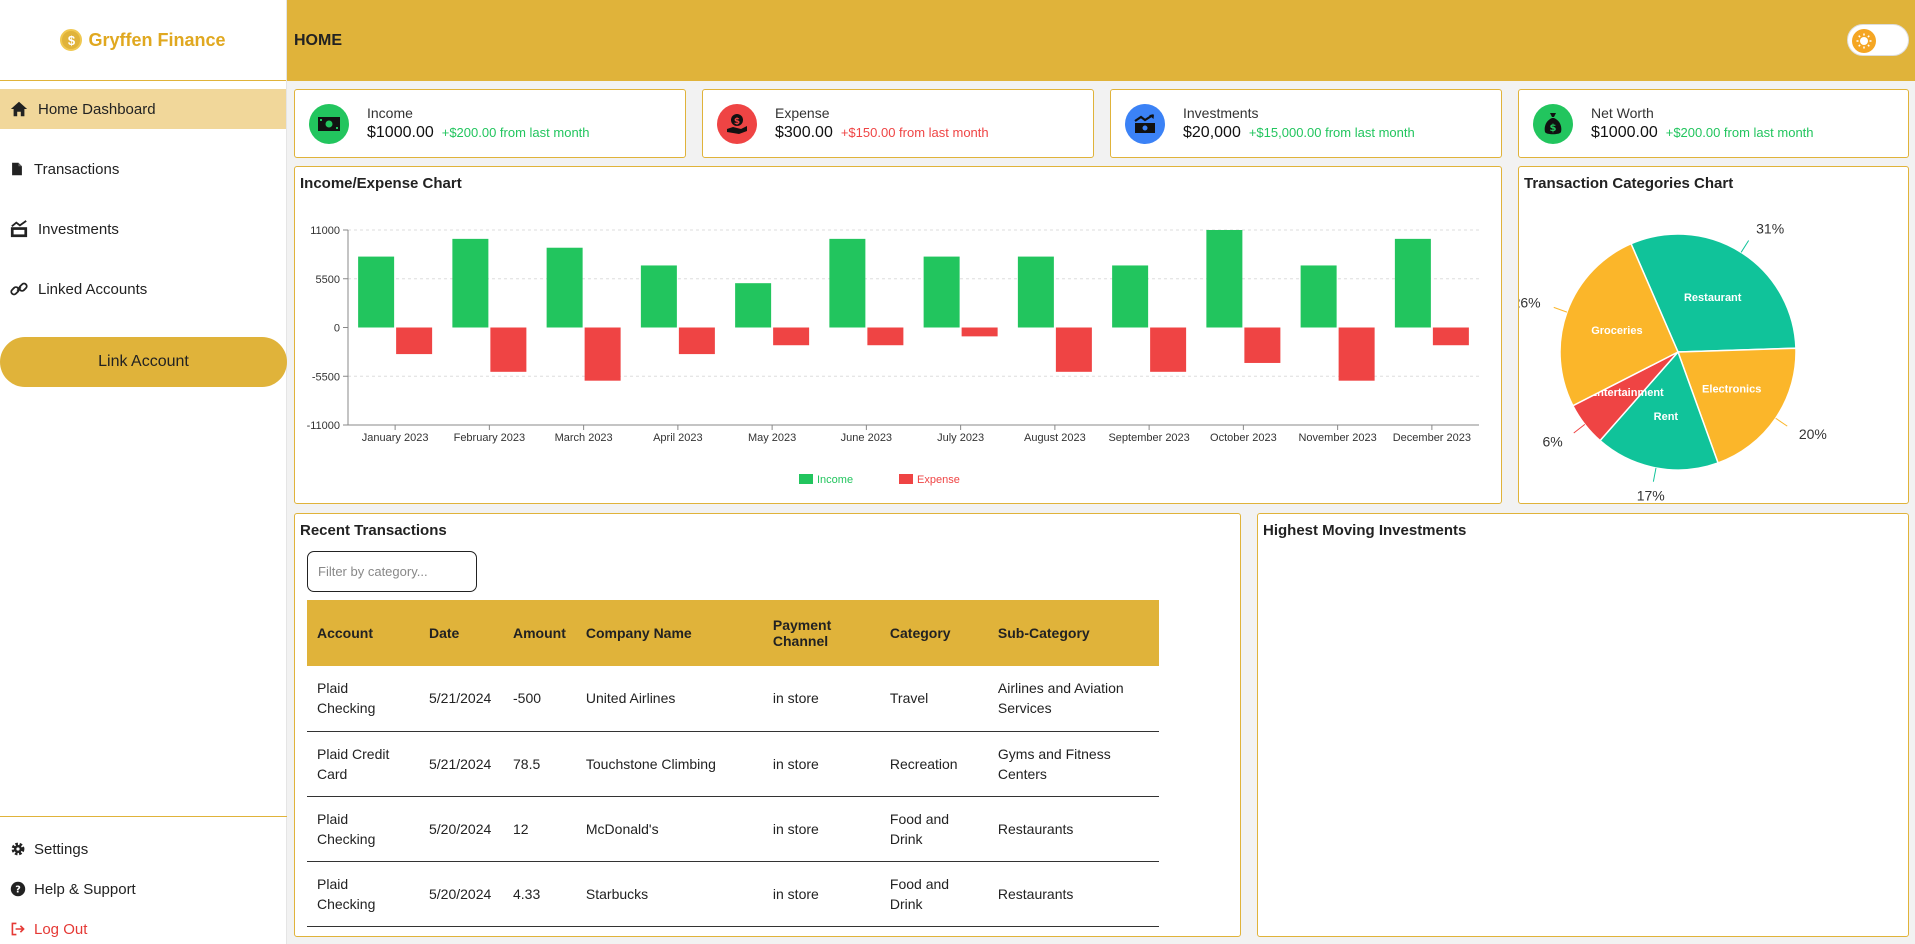 The width and height of the screenshot is (1915, 944). What do you see at coordinates (18, 849) in the screenshot?
I see `gear-icon` at bounding box center [18, 849].